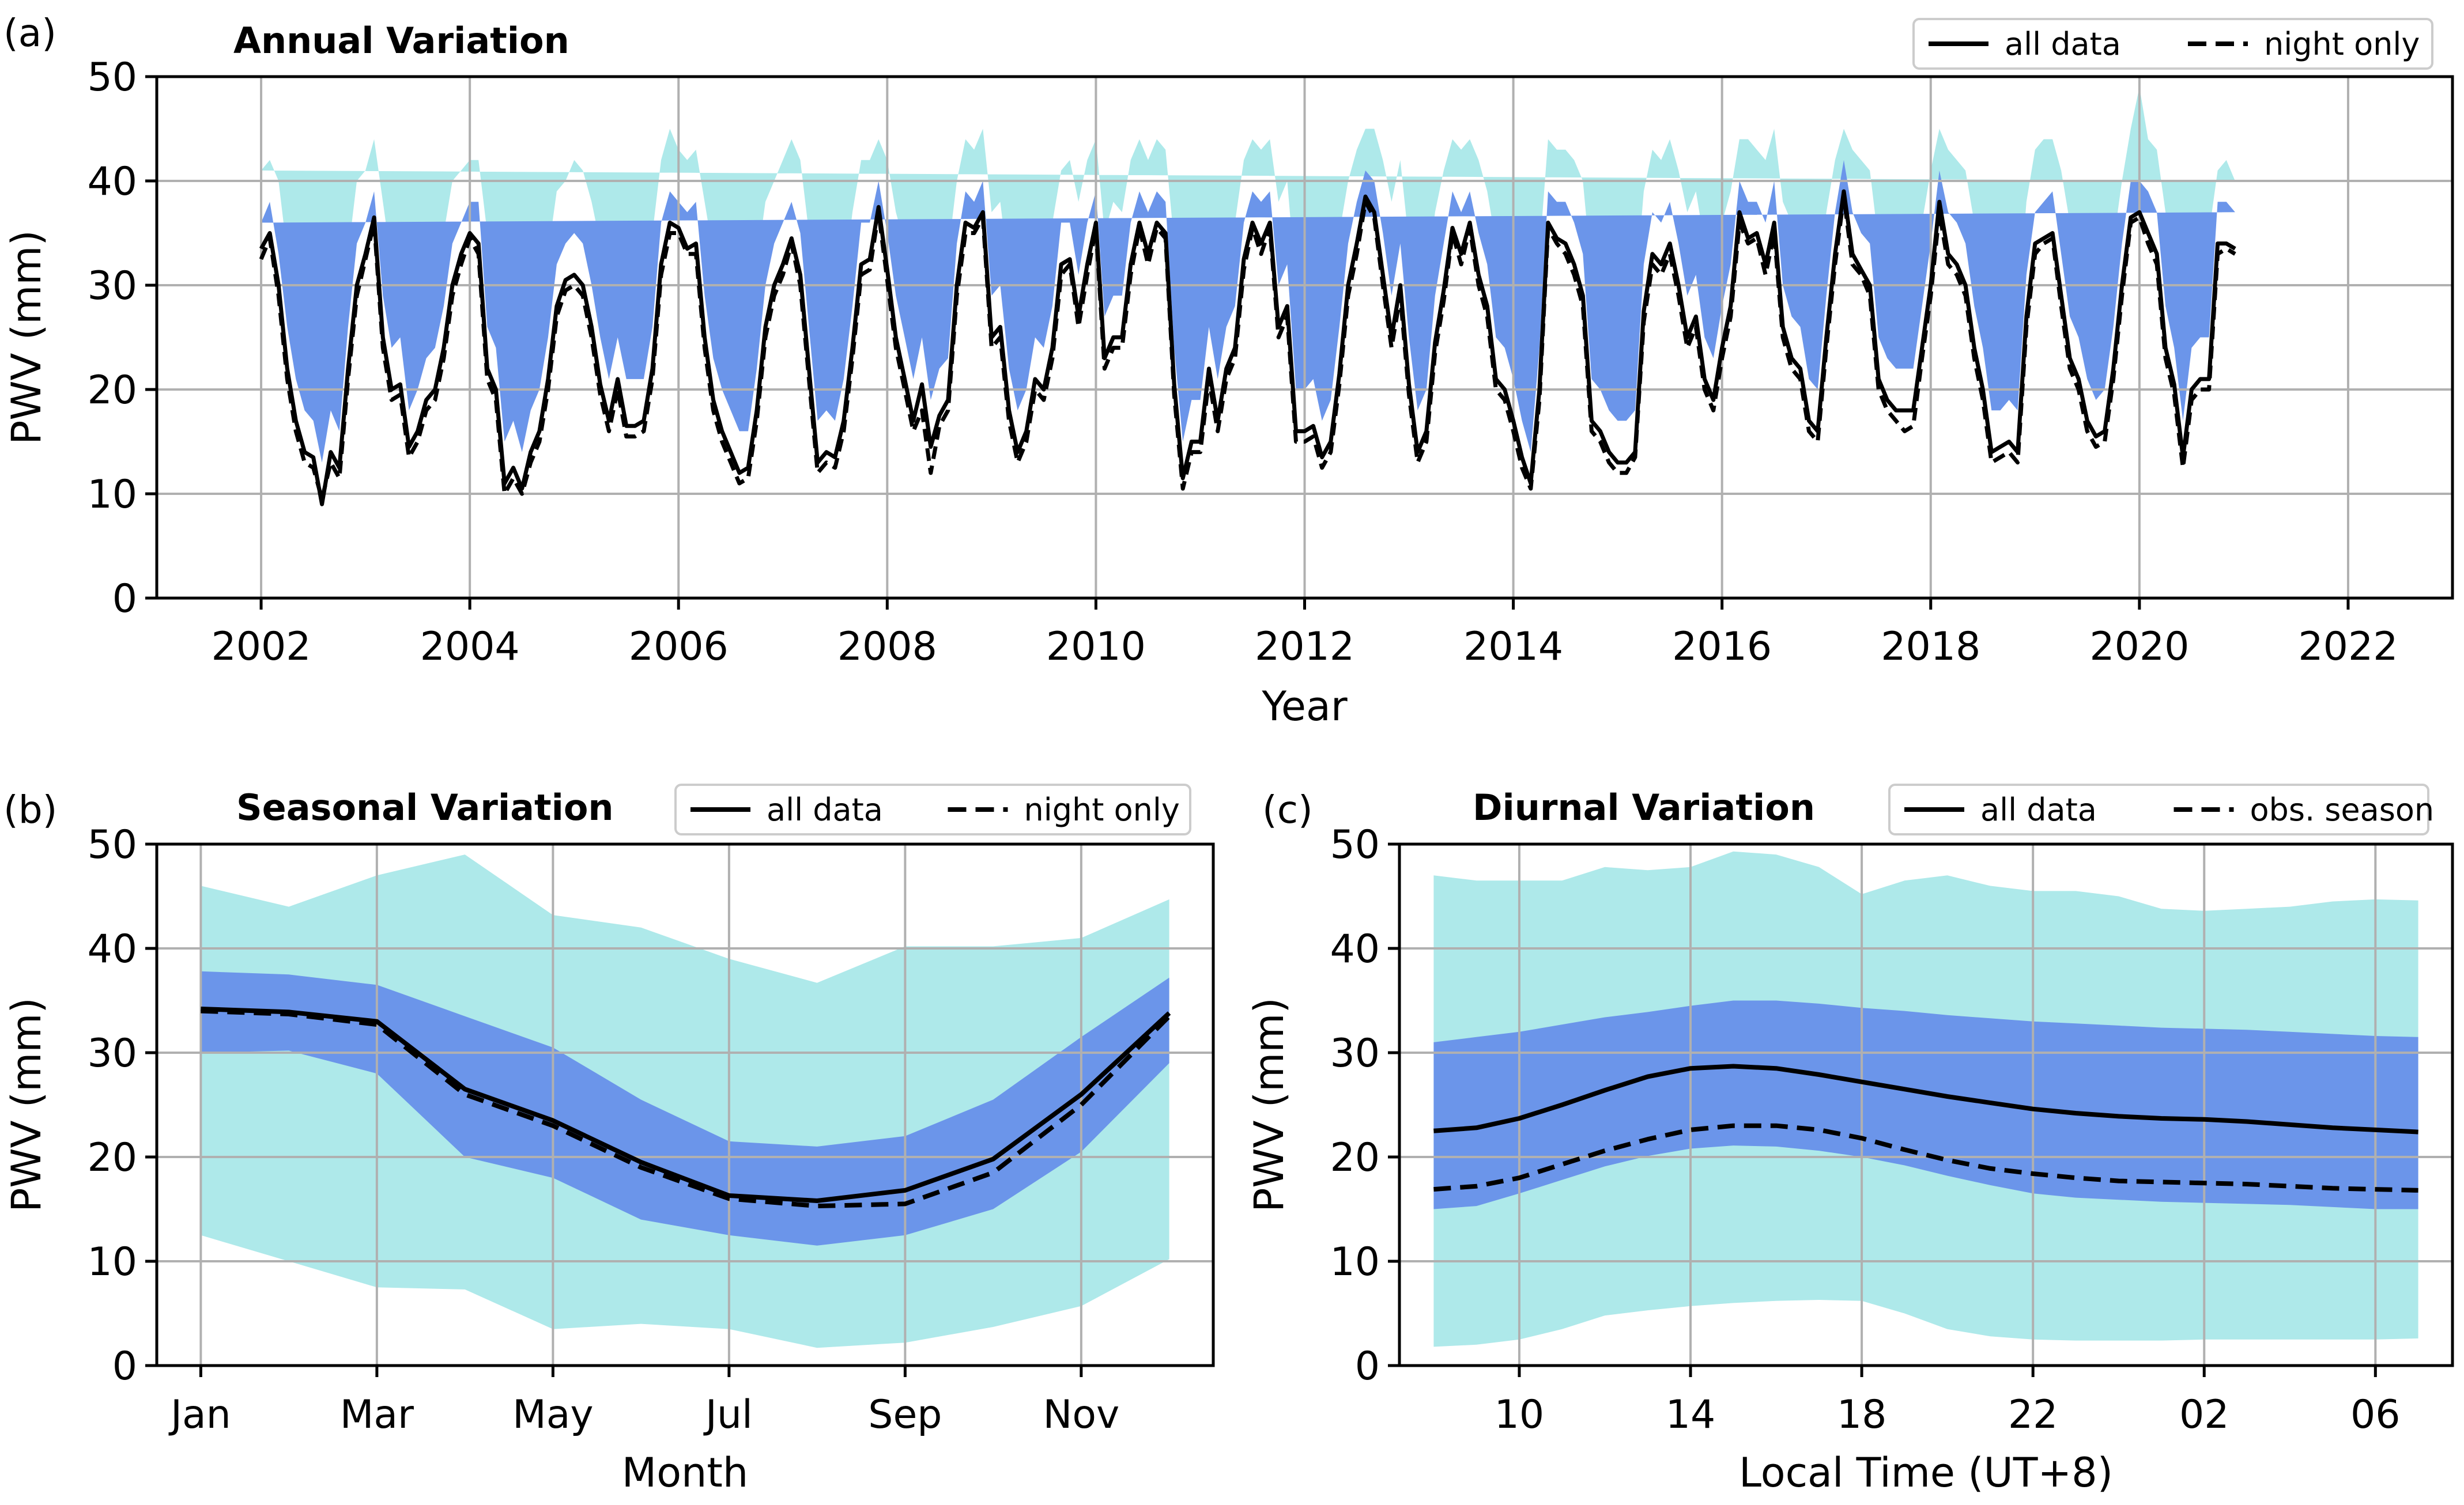 The image size is (2464, 1505). I want to click on band-1sigma, so click(685, 1108).